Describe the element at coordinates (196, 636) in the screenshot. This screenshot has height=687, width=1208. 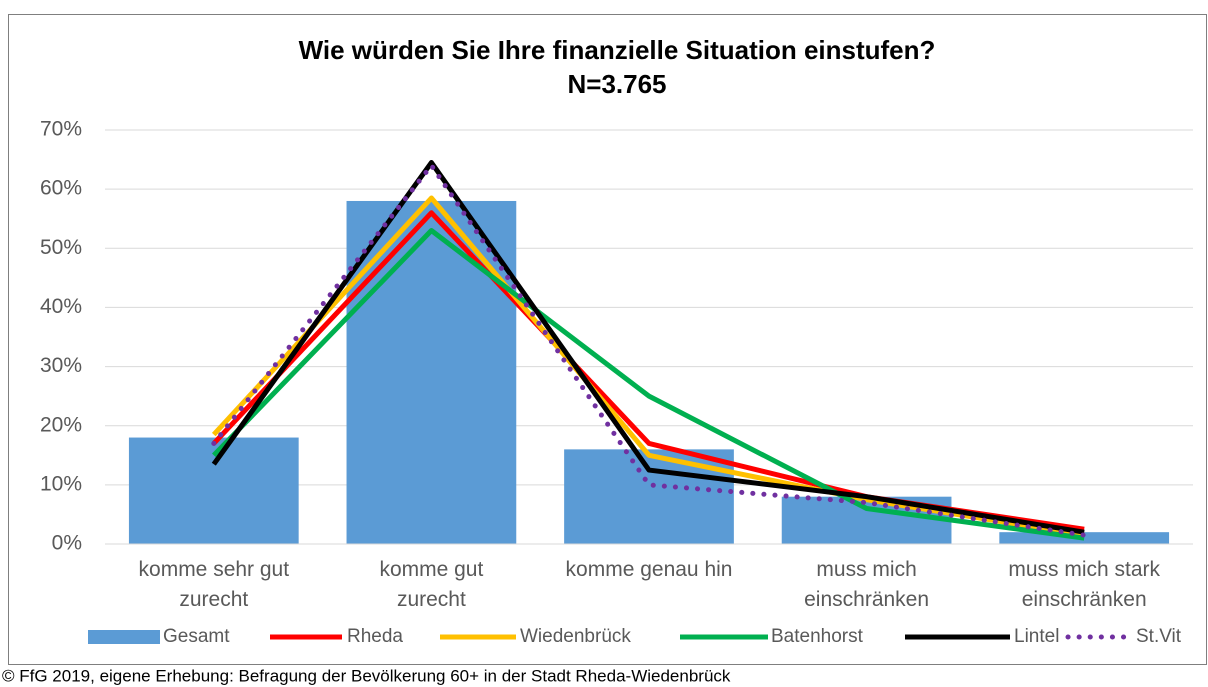
I see `legend-label: Gesamt` at that location.